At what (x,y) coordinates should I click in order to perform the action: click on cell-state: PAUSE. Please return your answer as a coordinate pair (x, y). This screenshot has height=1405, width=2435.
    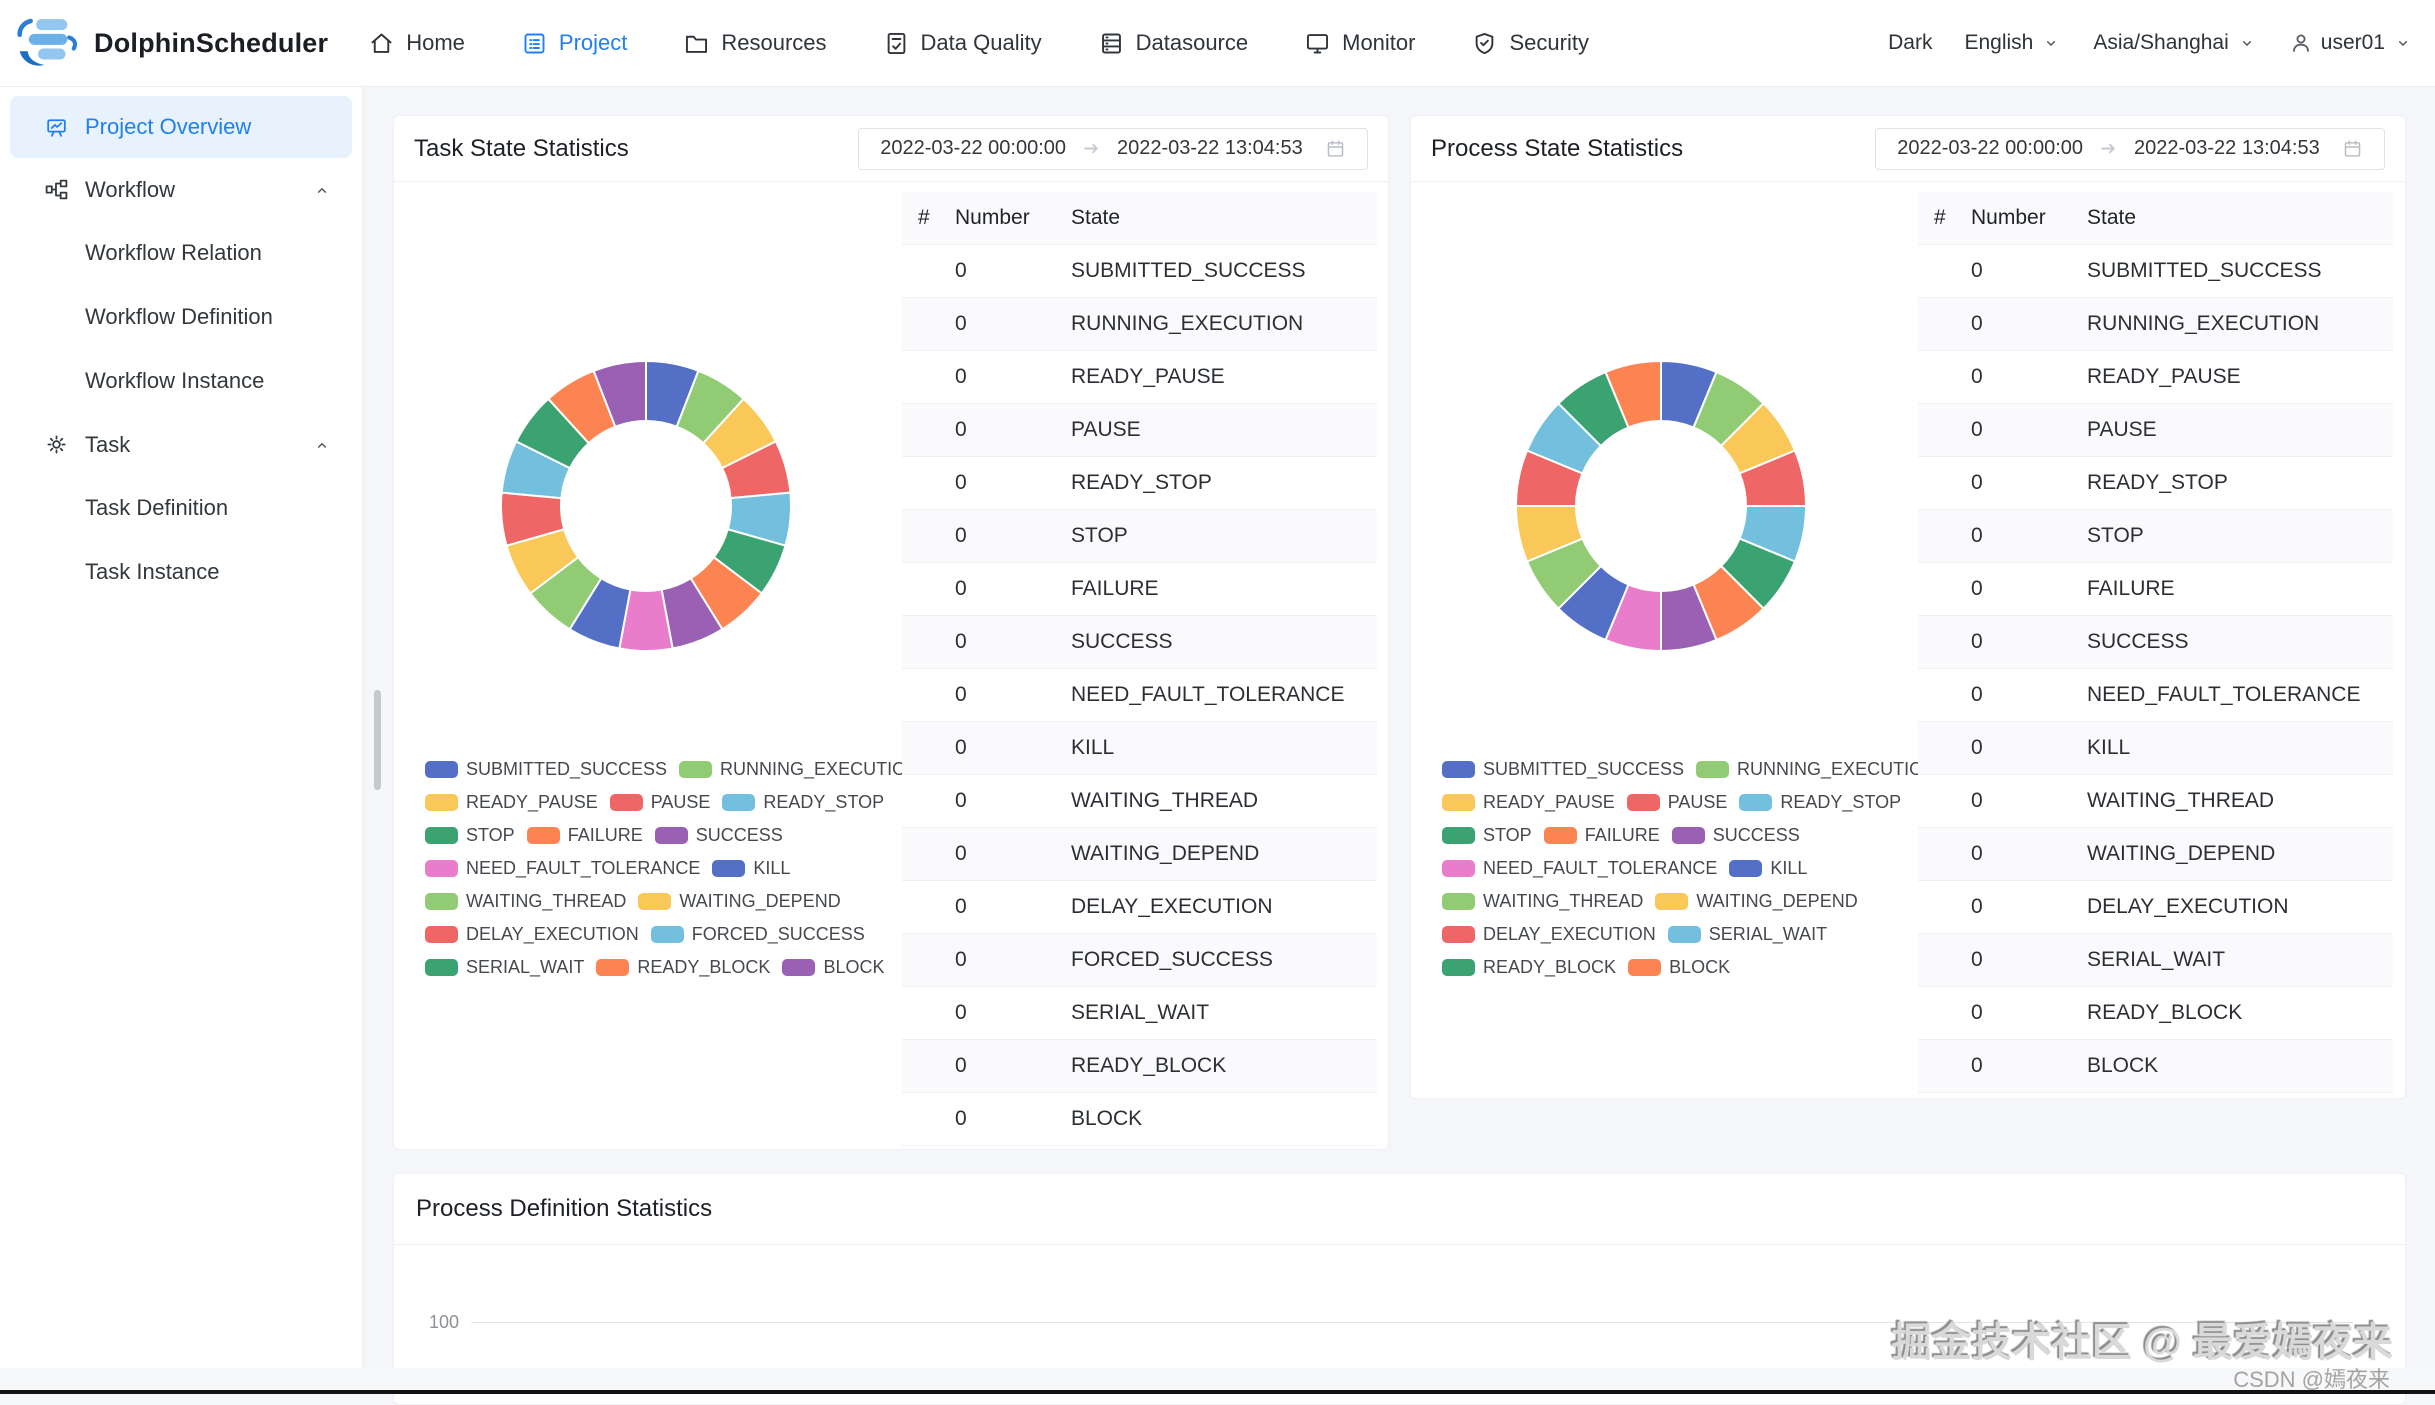
    Looking at the image, I should click on (1106, 429).